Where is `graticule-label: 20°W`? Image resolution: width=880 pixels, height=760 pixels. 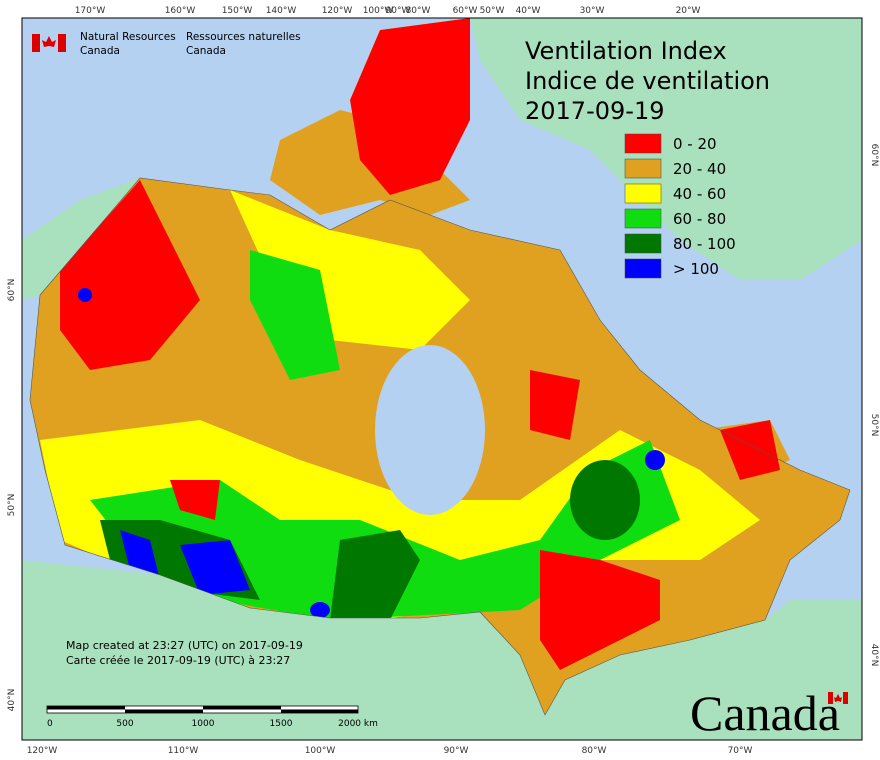
graticule-label: 20°W is located at coordinates (688, 11).